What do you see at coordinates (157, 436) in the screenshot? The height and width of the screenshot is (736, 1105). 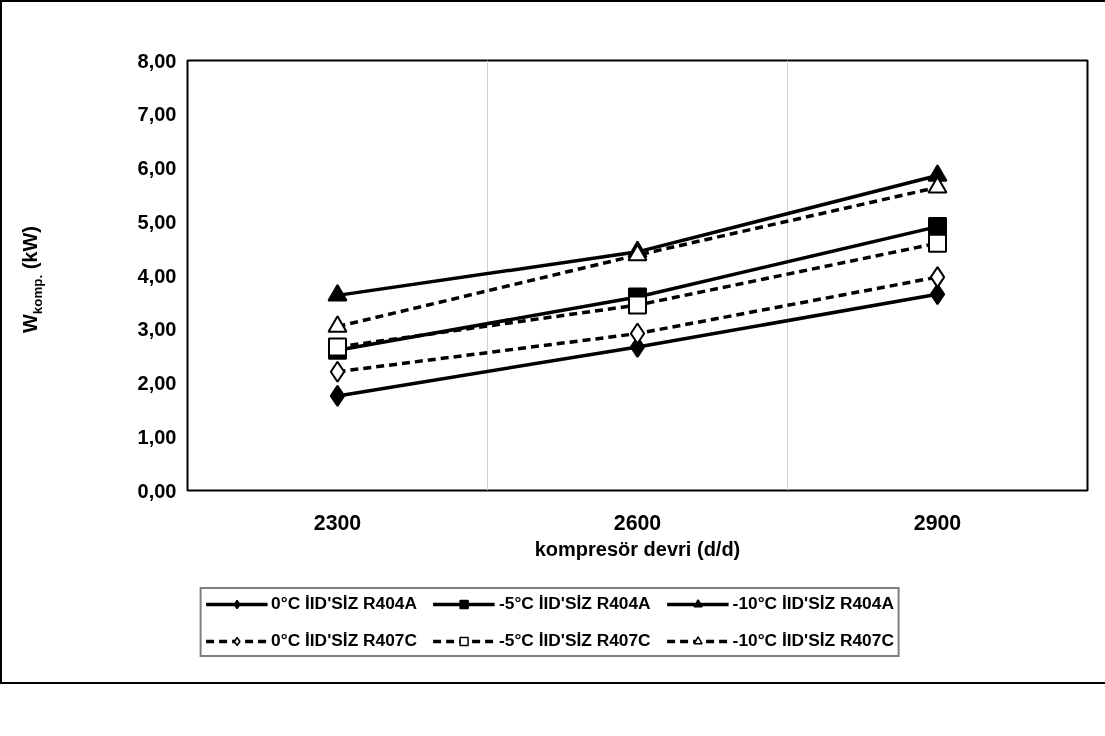 I see `y-tick-label: 1,00` at bounding box center [157, 436].